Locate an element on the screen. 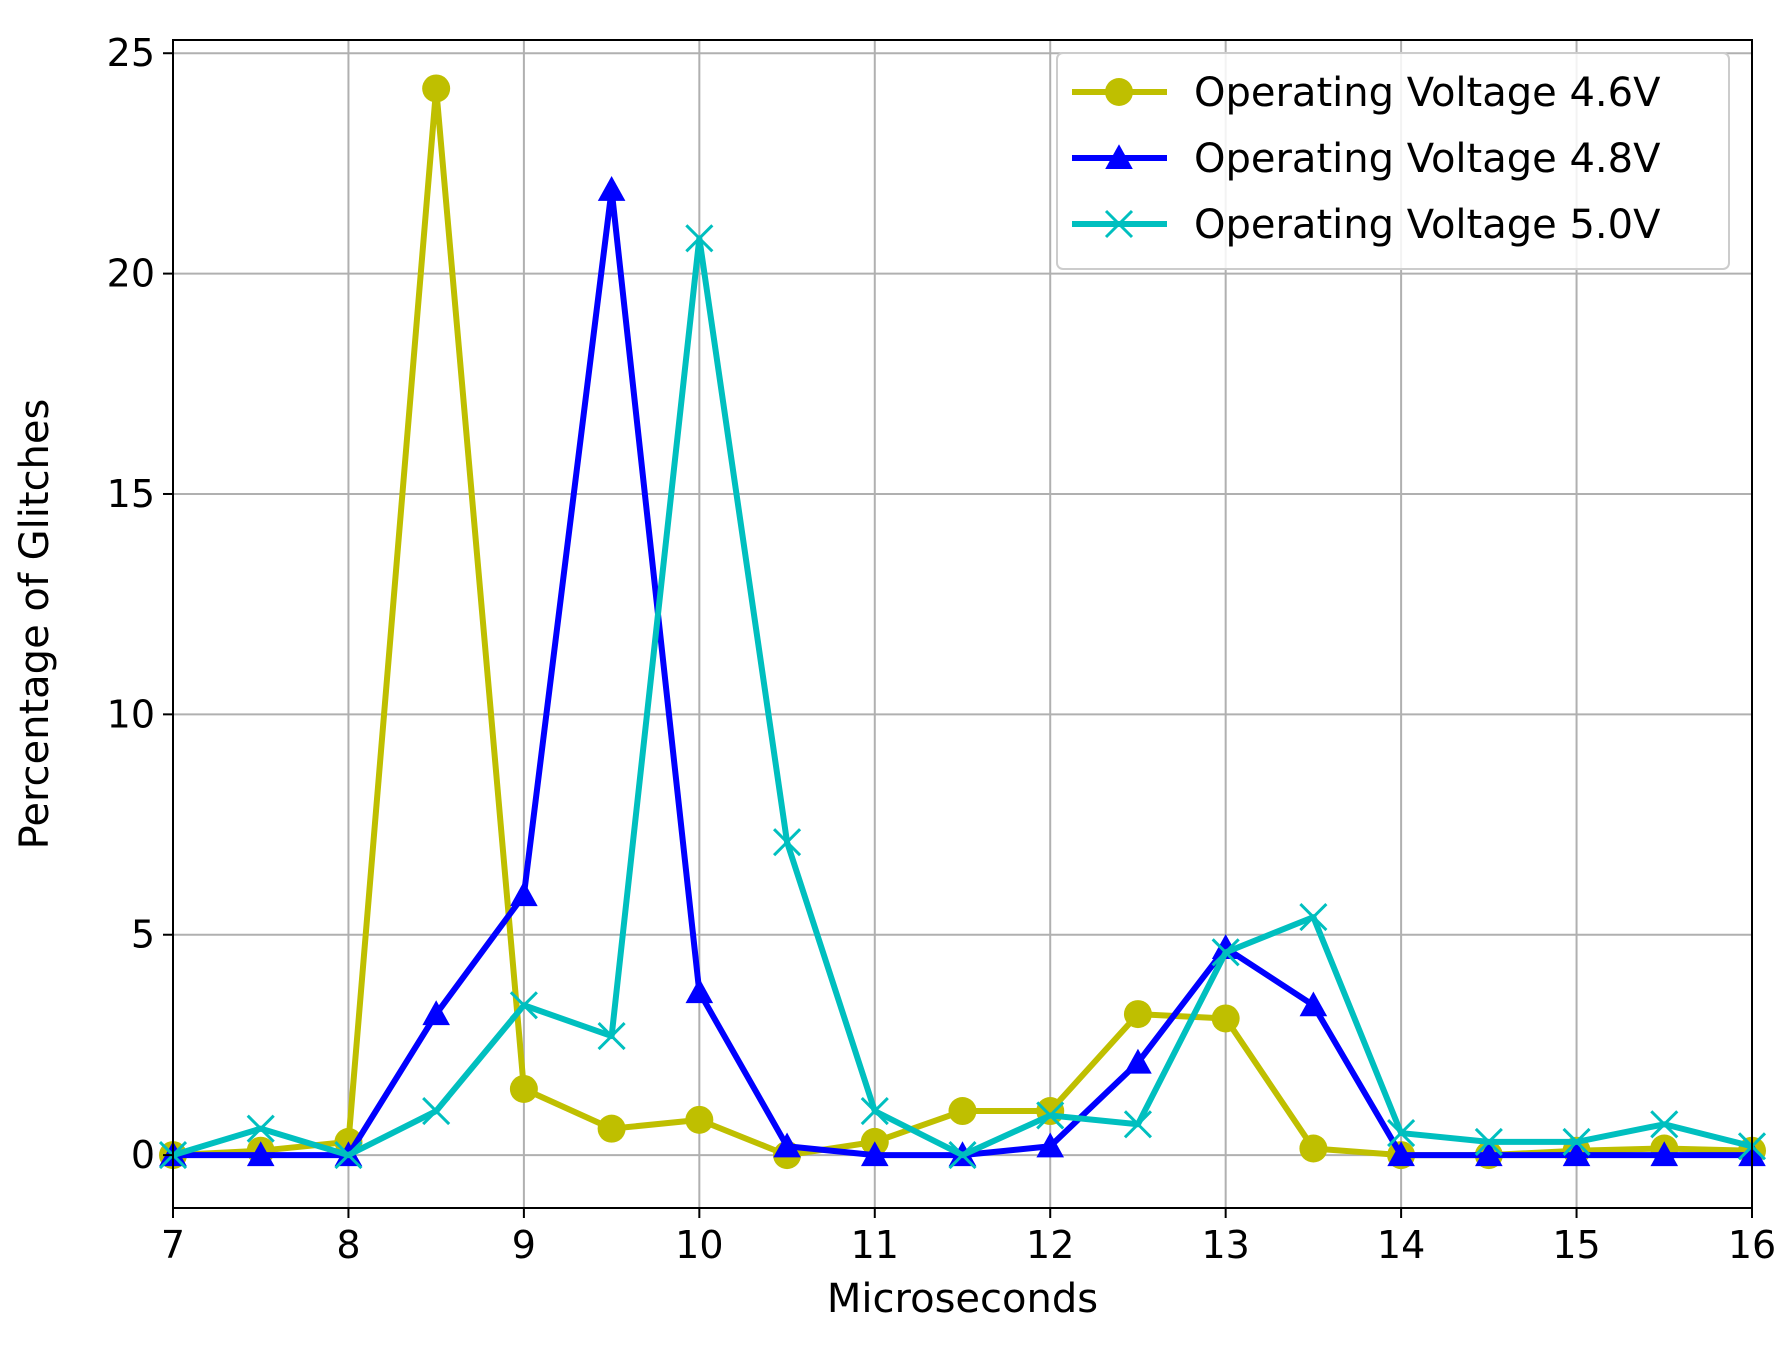 Image resolution: width=1787 pixels, height=1358 pixels. x-tick-label: 15 is located at coordinates (1576, 1245).